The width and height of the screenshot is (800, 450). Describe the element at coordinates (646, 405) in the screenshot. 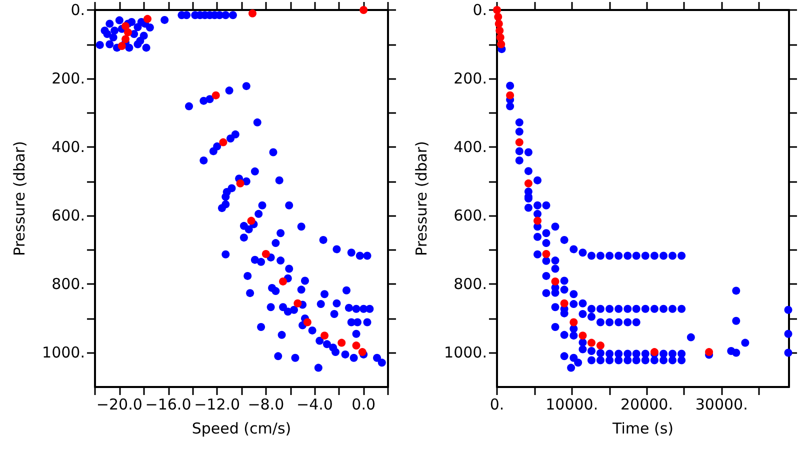

I see `x-tick-label: 20000.` at that location.